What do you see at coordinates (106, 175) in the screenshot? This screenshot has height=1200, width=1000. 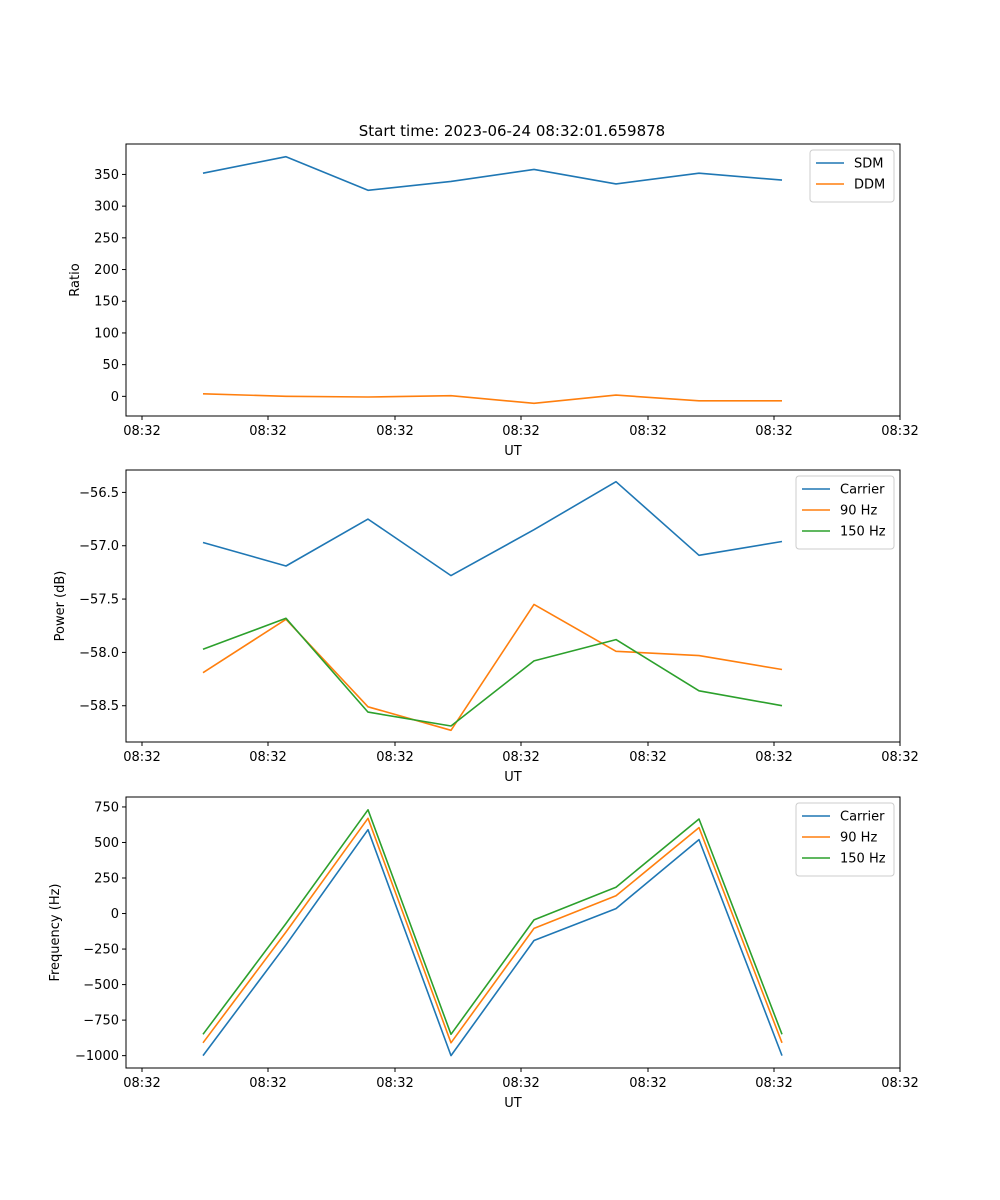 I see `y-tick-label: 350` at bounding box center [106, 175].